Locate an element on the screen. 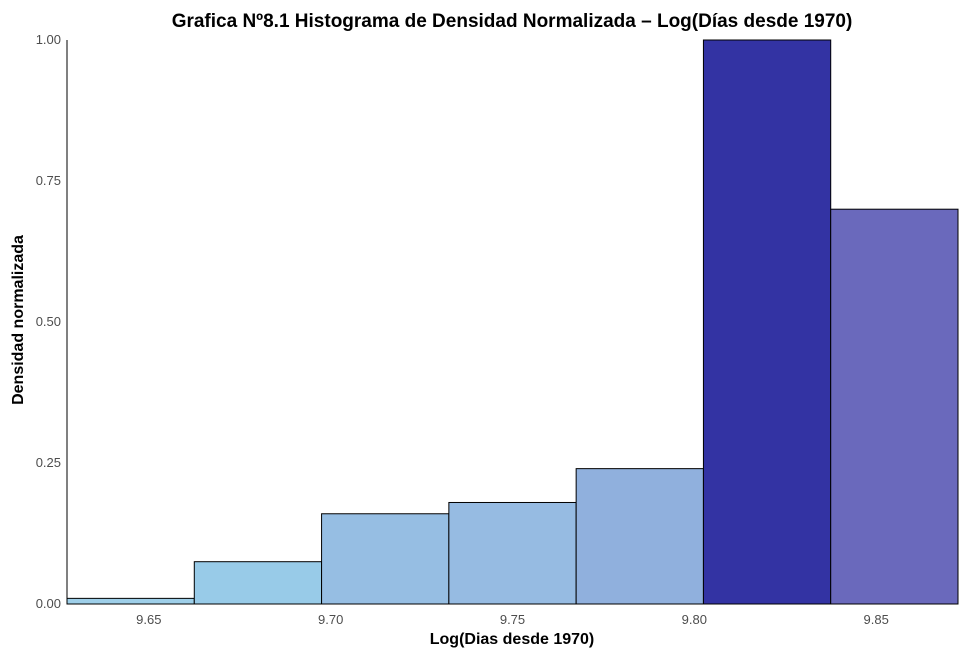 This screenshot has width=968, height=658. x-tick-label: 9.85 is located at coordinates (876, 619).